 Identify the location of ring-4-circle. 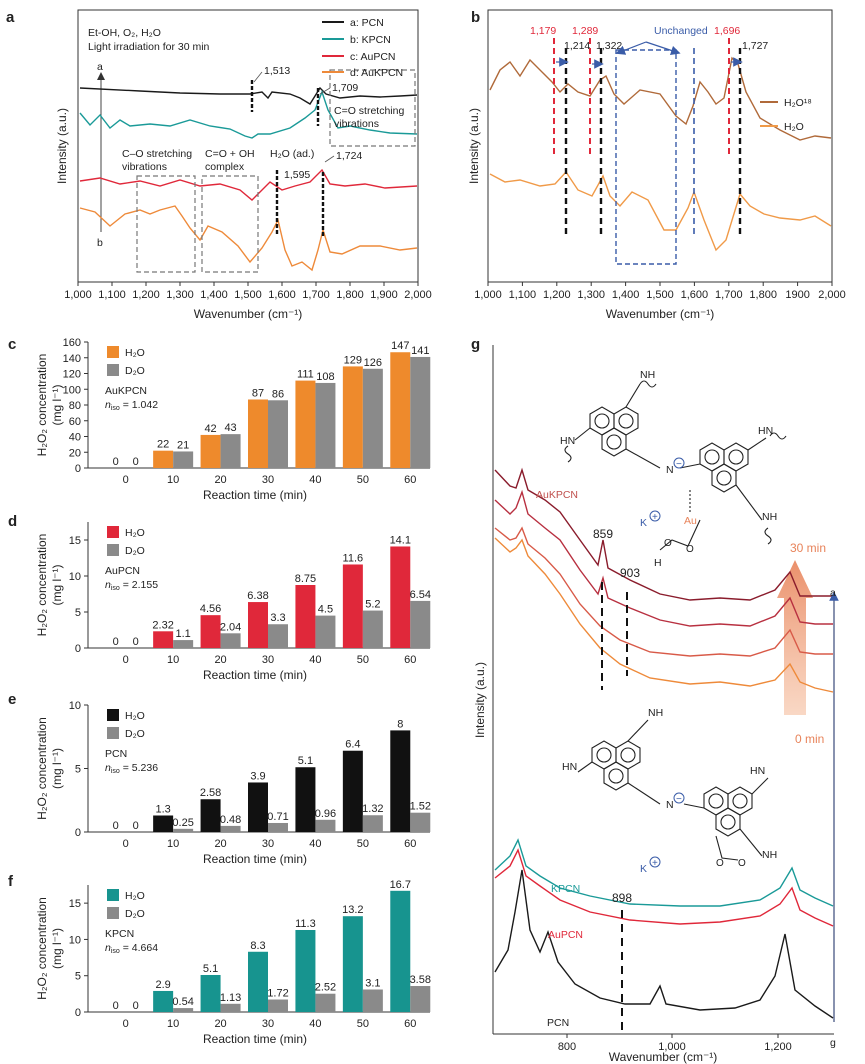
(712, 457).